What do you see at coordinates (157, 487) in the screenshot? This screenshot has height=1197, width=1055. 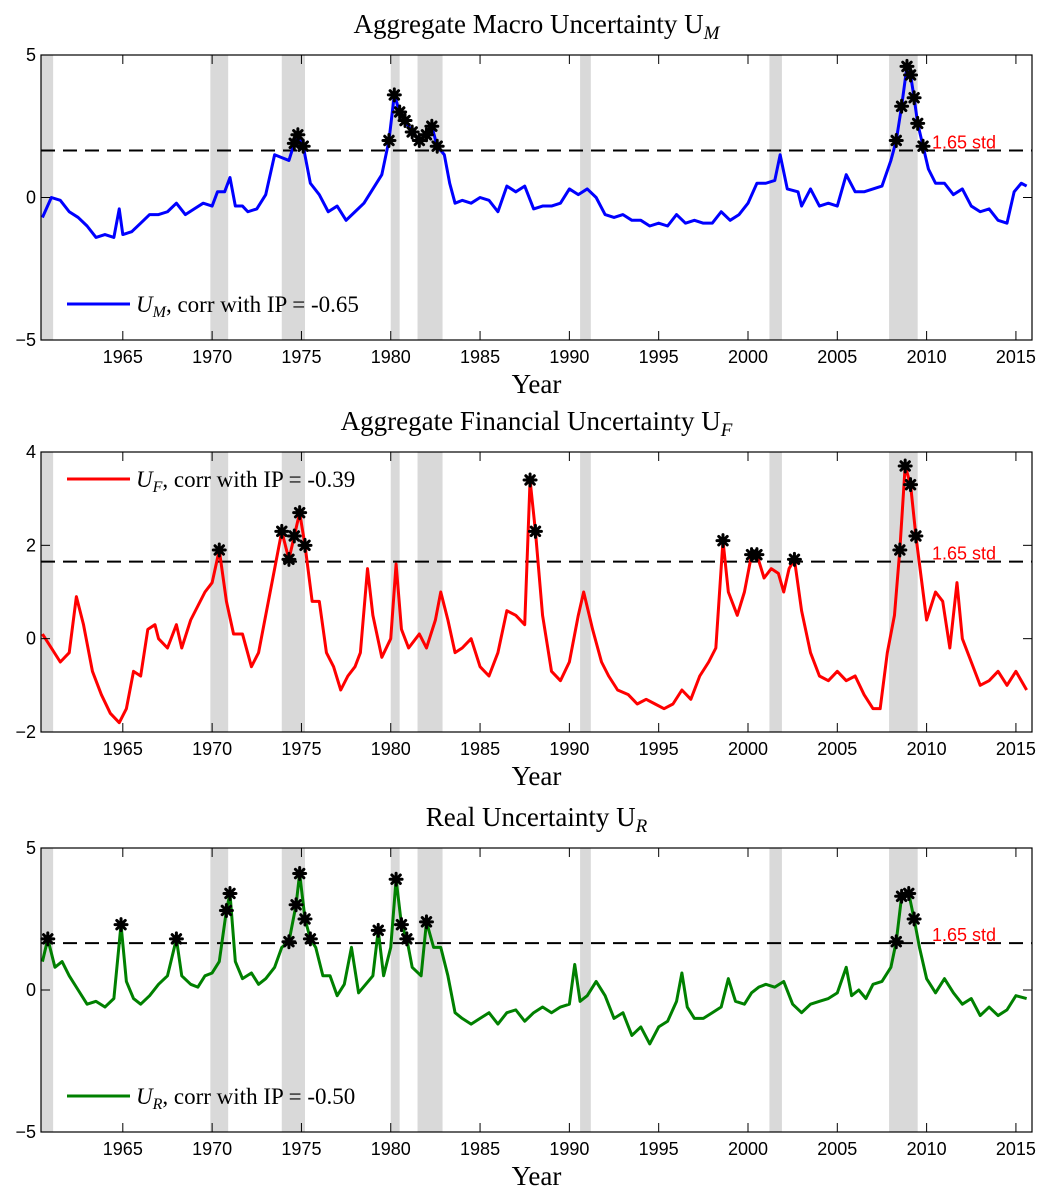 I see `legend-subscript: F` at bounding box center [157, 487].